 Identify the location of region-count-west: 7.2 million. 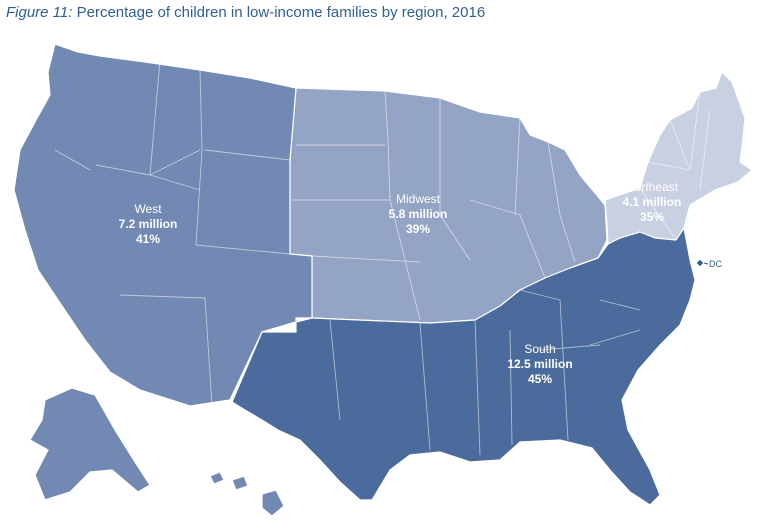
(148, 224).